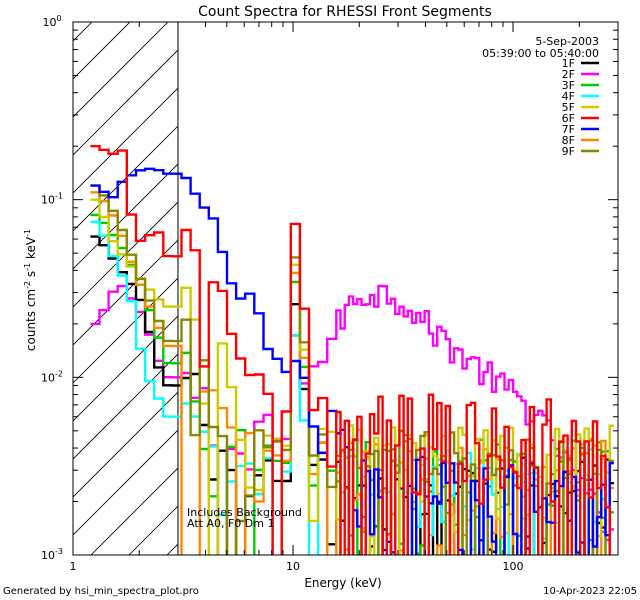 Image resolution: width=640 pixels, height=600 pixels. What do you see at coordinates (568, 107) in the screenshot?
I see `legend-label-5f: 5F` at bounding box center [568, 107].